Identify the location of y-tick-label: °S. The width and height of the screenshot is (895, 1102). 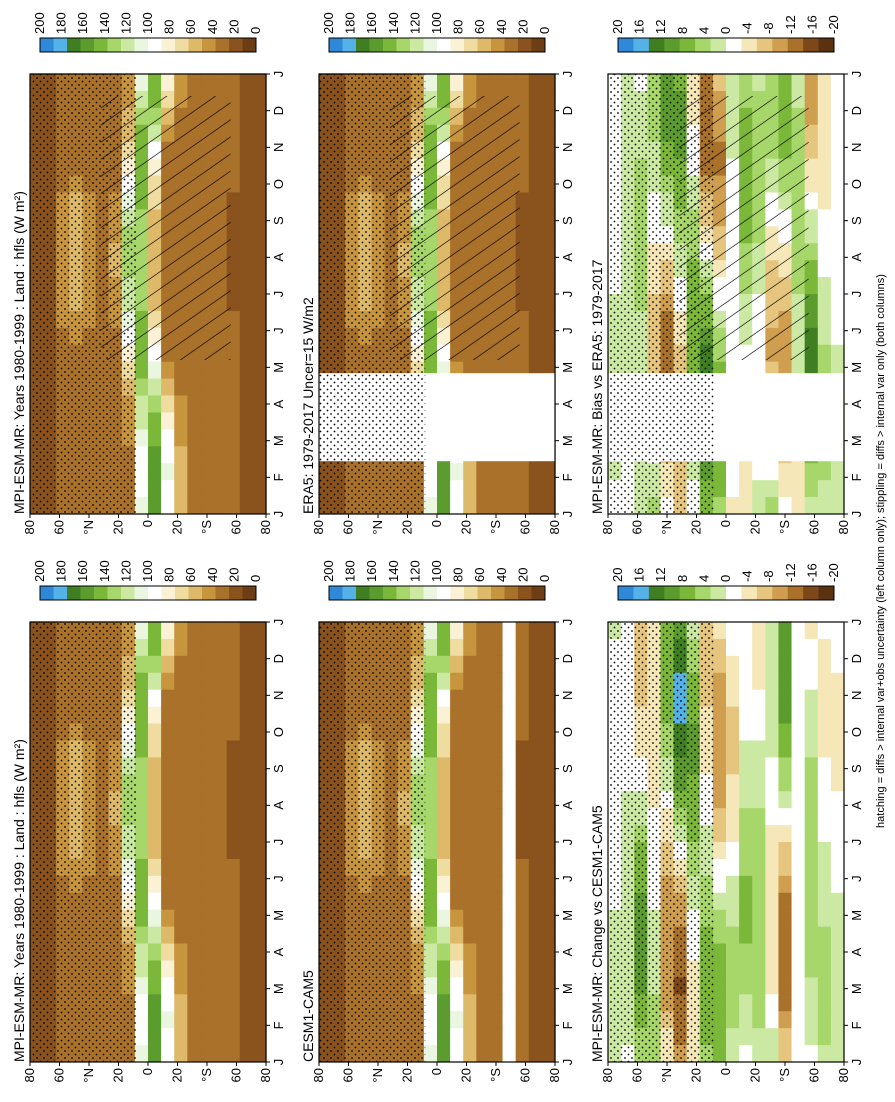
(495, 1075).